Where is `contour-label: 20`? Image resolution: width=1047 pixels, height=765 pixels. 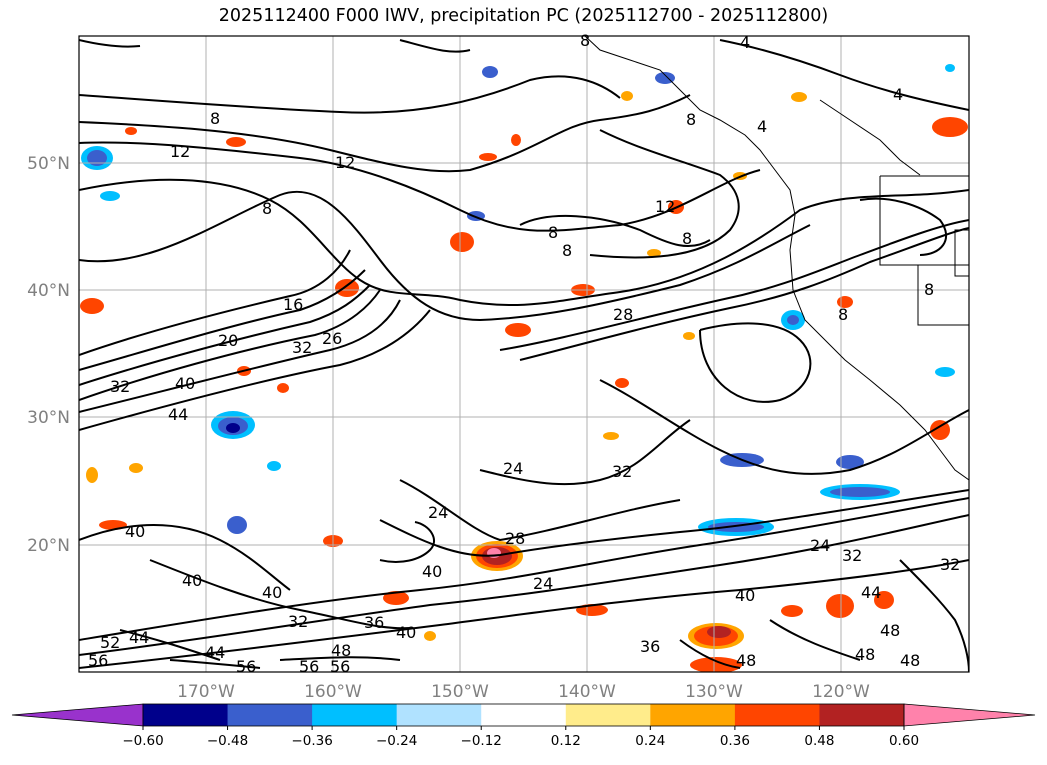 contour-label: 20 is located at coordinates (228, 340).